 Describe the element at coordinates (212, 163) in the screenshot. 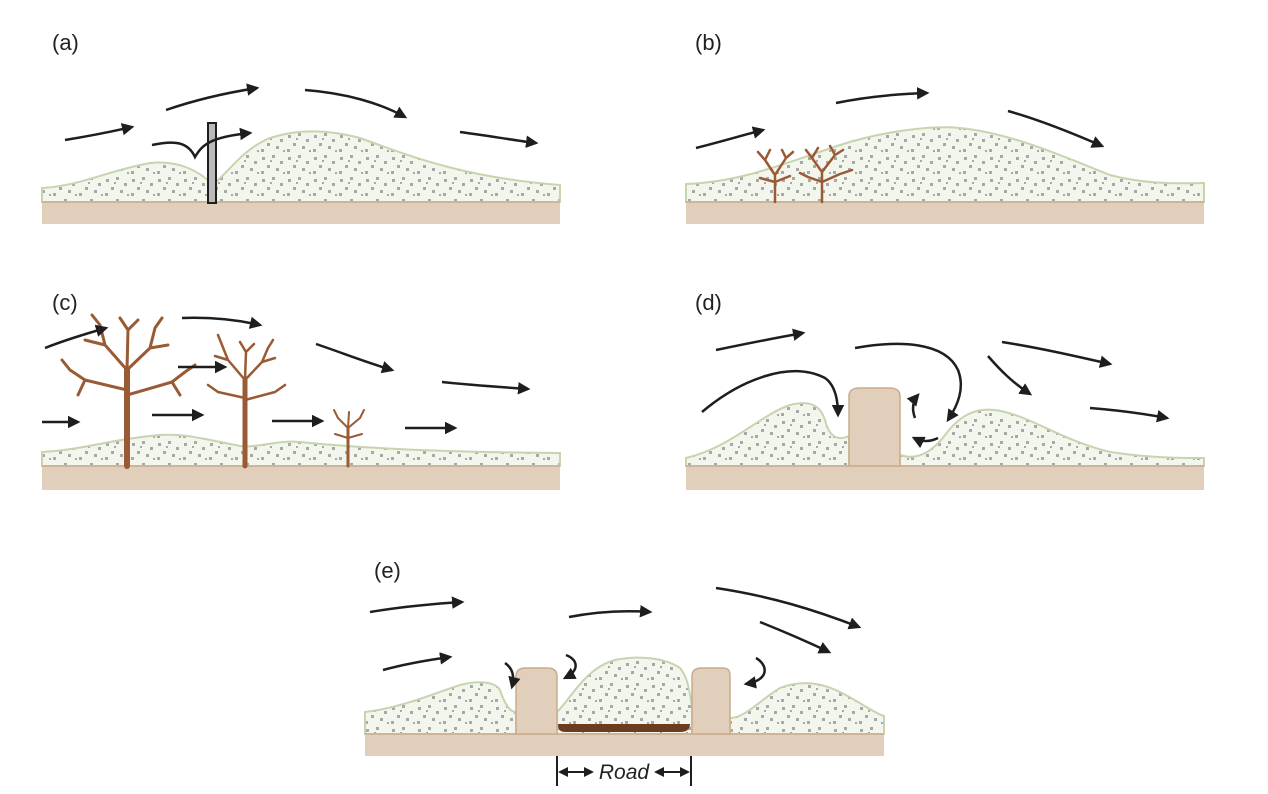

I see `fence-post` at that location.